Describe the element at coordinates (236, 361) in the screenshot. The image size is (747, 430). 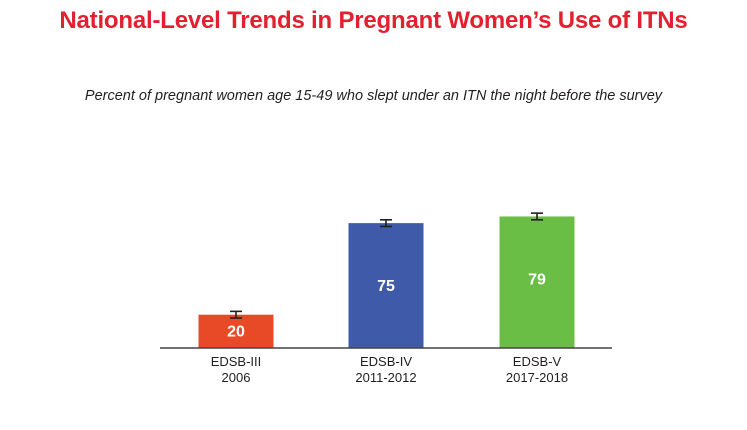
I see `tick-label-1-1: EDSB-III` at that location.